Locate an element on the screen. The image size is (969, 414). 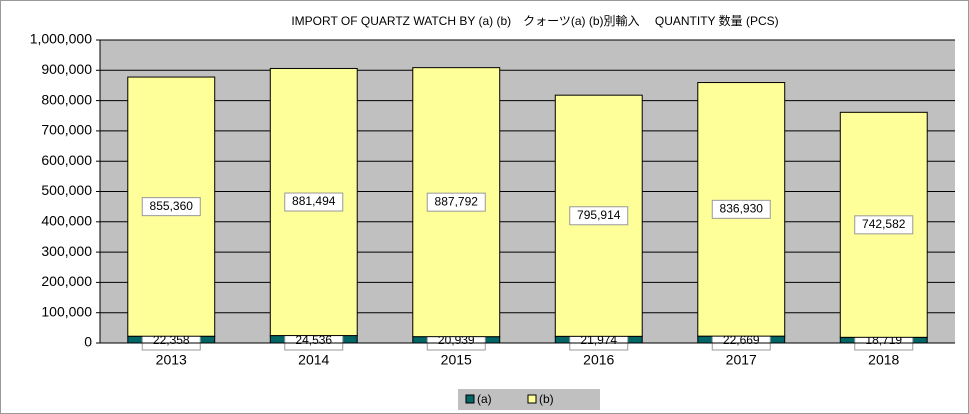
y-tick-label: 400,000 is located at coordinates (66, 221).